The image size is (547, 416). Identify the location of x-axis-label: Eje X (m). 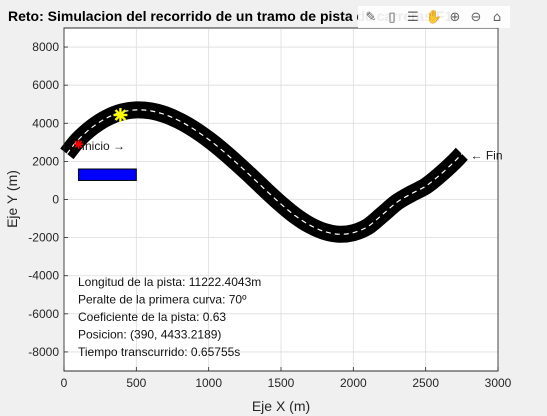
(281, 406).